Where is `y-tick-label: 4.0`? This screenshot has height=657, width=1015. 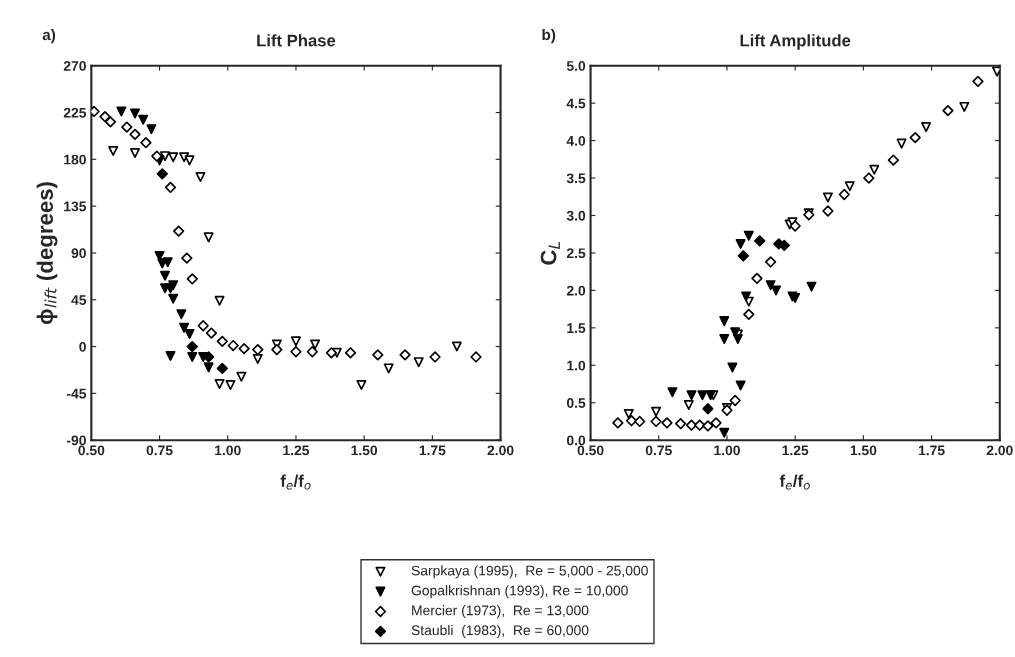 y-tick-label: 4.0 is located at coordinates (576, 140).